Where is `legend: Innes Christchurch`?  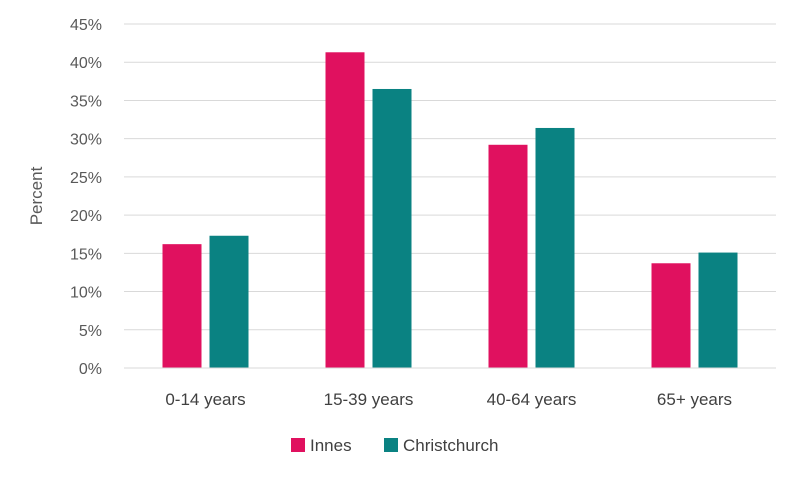 legend: Innes Christchurch is located at coordinates (394, 445).